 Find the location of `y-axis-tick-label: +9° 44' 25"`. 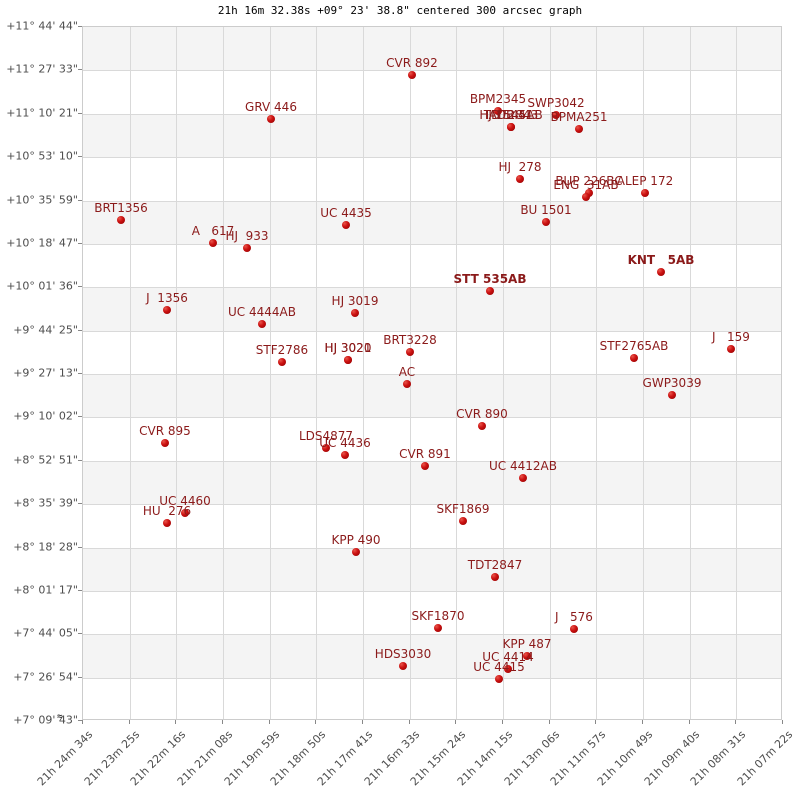

y-axis-tick-label: +9° 44' 25" is located at coordinates (45, 330).